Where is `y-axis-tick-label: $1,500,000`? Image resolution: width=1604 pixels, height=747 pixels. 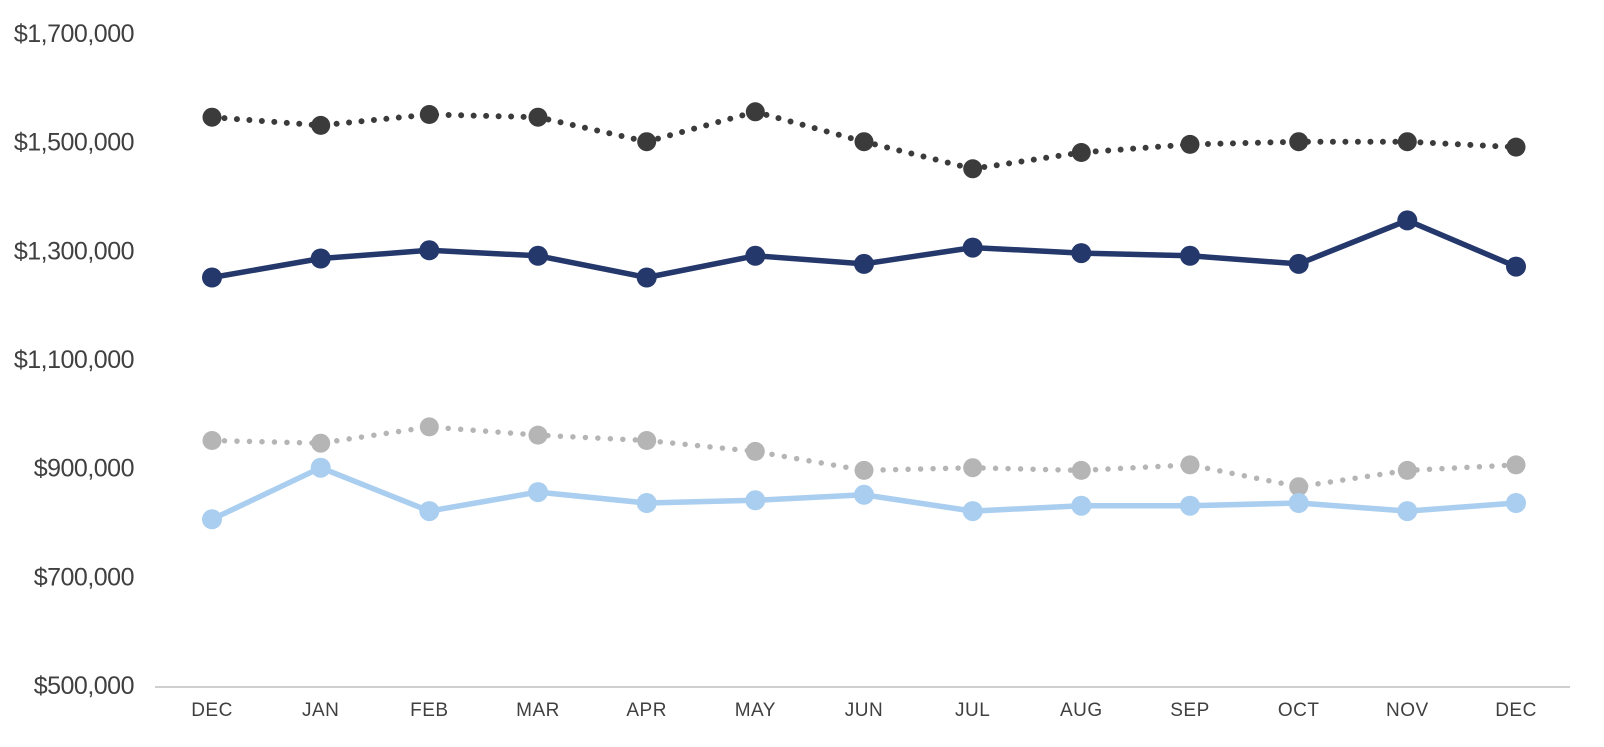
y-axis-tick-label: $1,500,000 is located at coordinates (74, 143).